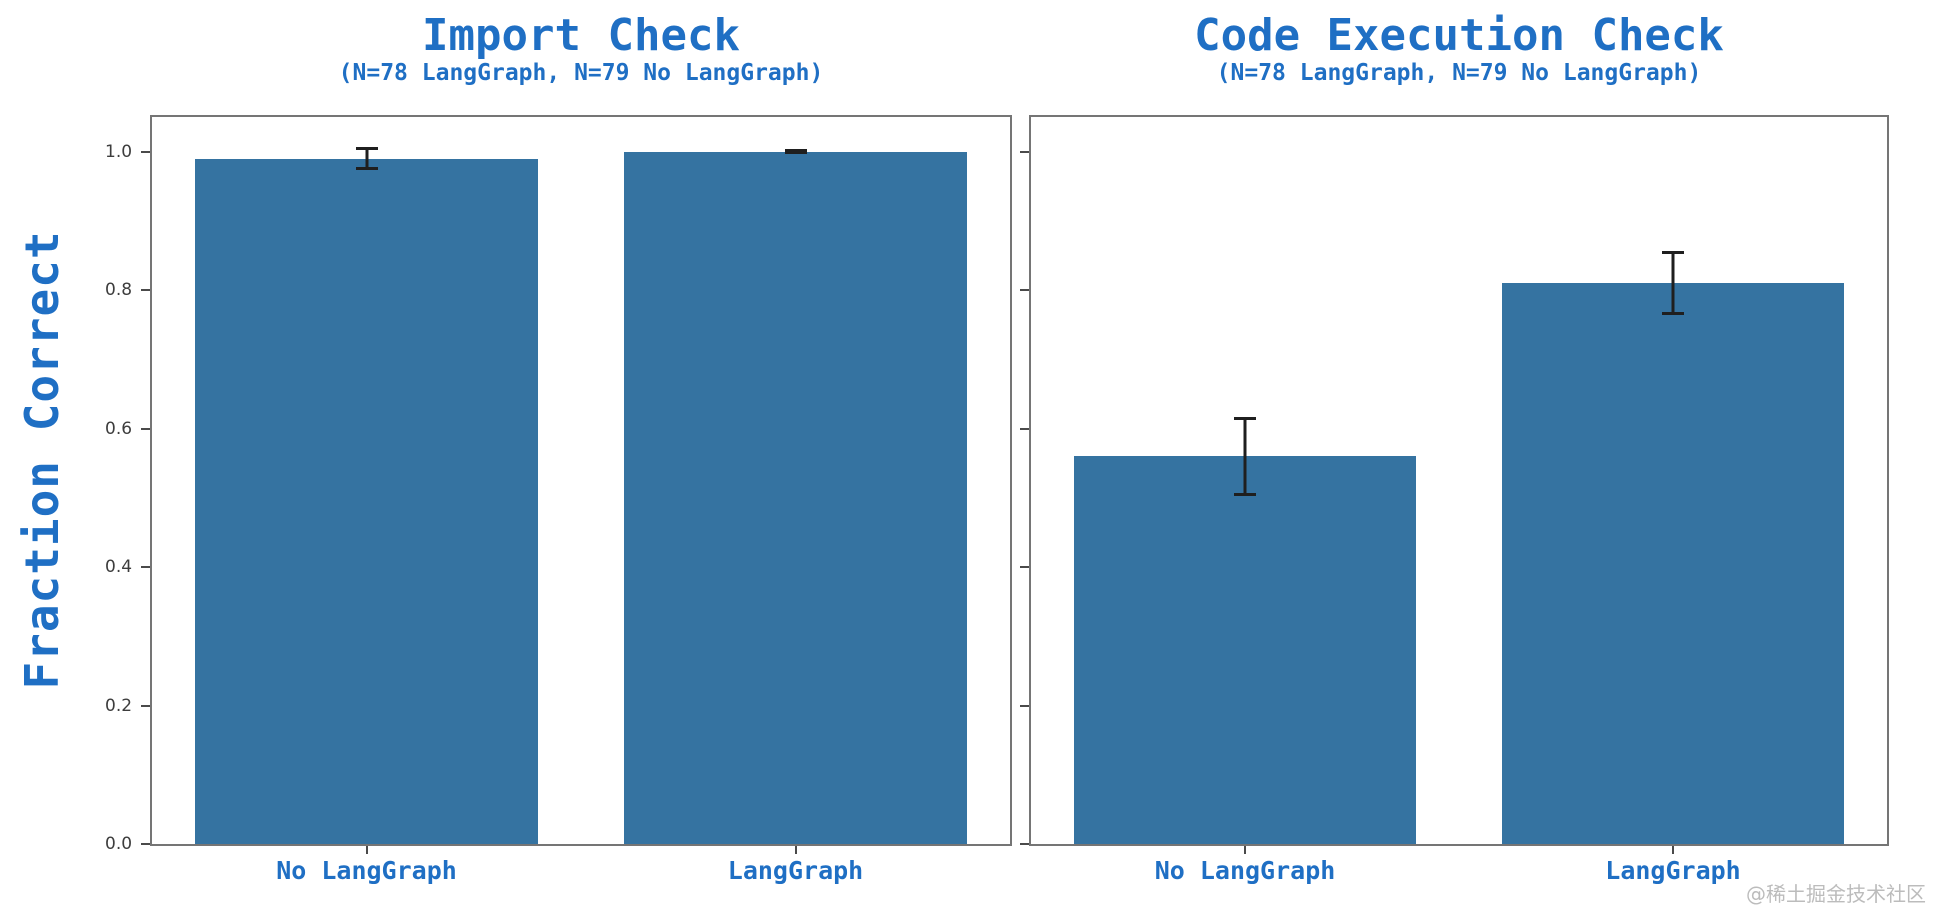  I want to click on chart-title: Import Check, so click(581, 35).